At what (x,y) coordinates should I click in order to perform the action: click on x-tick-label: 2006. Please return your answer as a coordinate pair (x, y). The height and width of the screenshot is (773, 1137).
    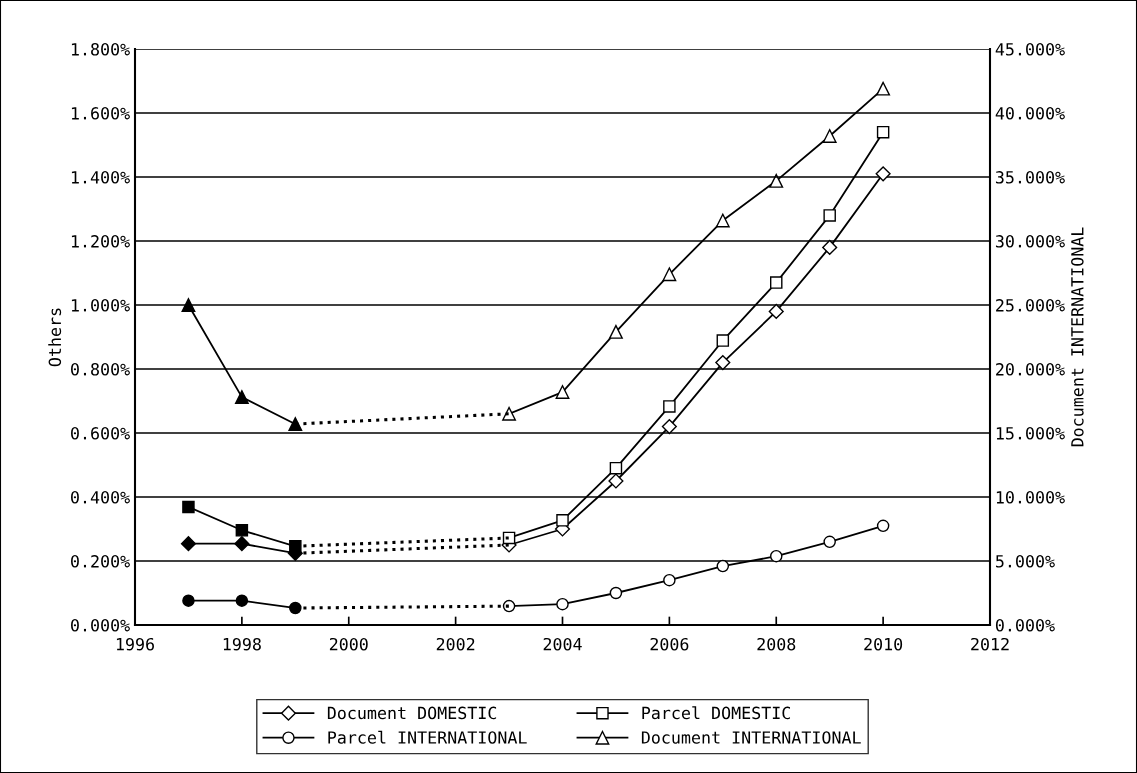
    Looking at the image, I should click on (669, 644).